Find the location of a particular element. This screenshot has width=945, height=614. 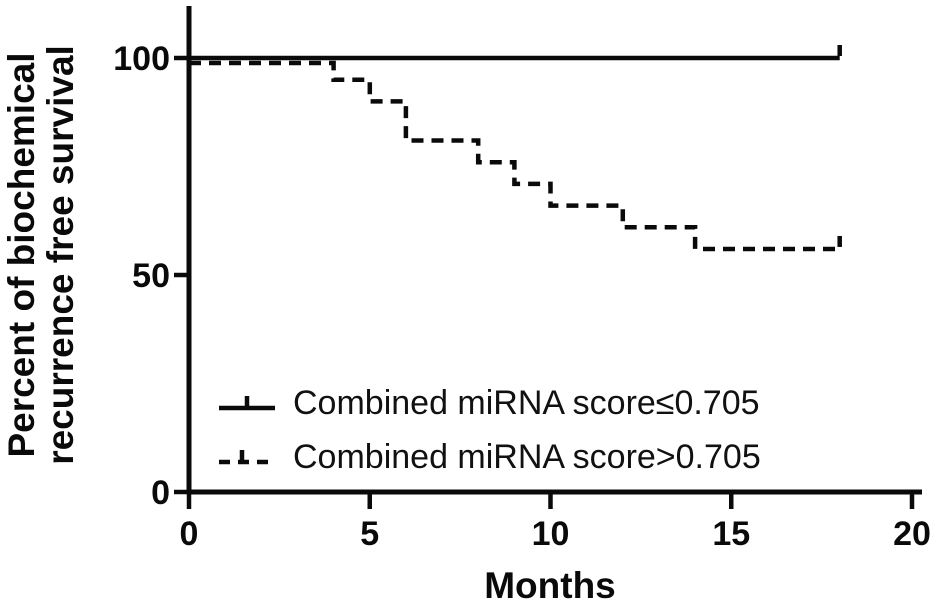

solid-line-key-icon is located at coordinates (247, 403).